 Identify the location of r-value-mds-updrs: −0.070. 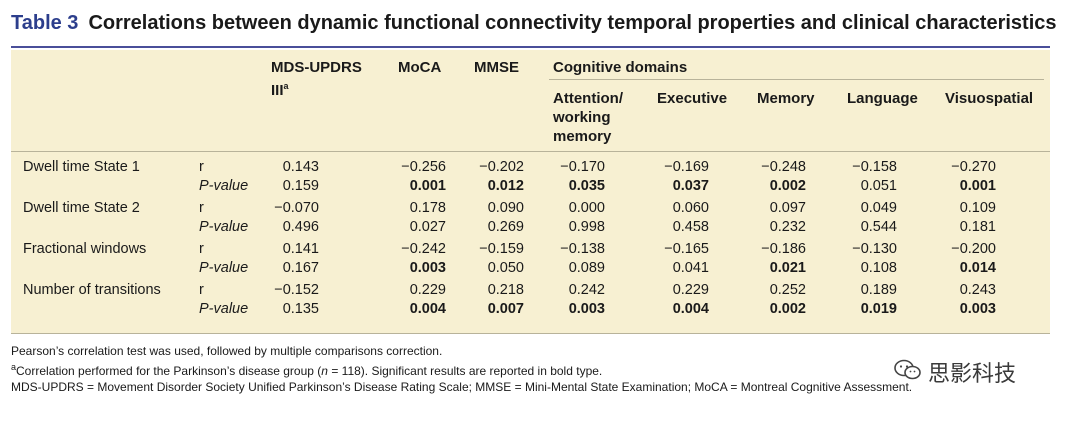
(284, 208).